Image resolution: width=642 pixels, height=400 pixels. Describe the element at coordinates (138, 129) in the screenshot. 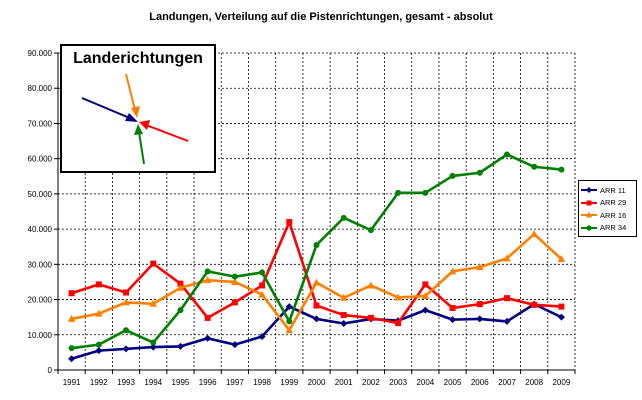

I see `arrow-arr-34-head` at that location.